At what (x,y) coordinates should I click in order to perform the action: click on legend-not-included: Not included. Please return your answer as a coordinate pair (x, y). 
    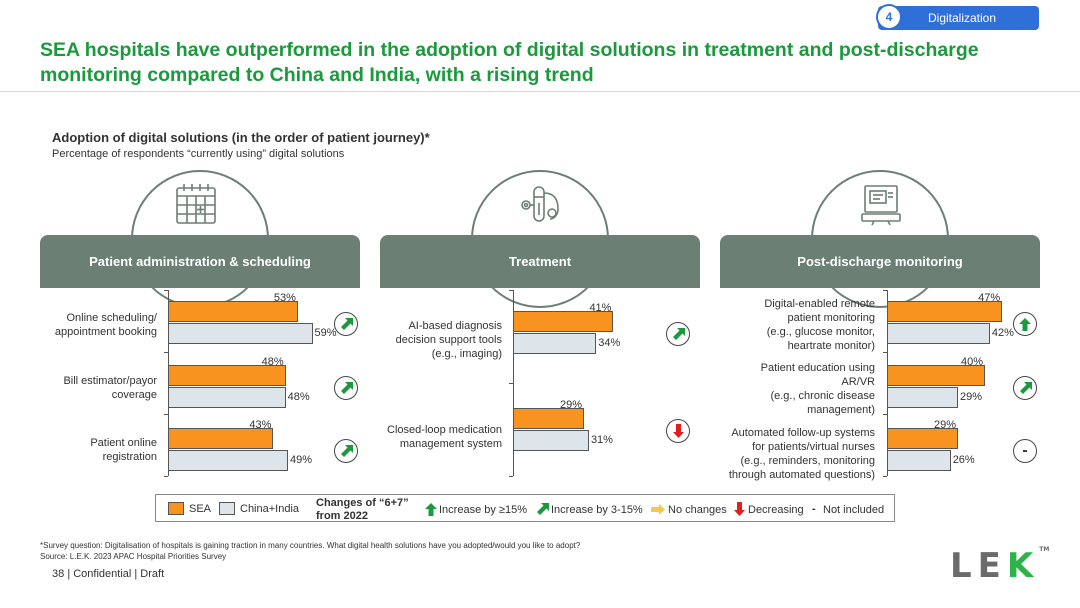
    Looking at the image, I should click on (854, 510).